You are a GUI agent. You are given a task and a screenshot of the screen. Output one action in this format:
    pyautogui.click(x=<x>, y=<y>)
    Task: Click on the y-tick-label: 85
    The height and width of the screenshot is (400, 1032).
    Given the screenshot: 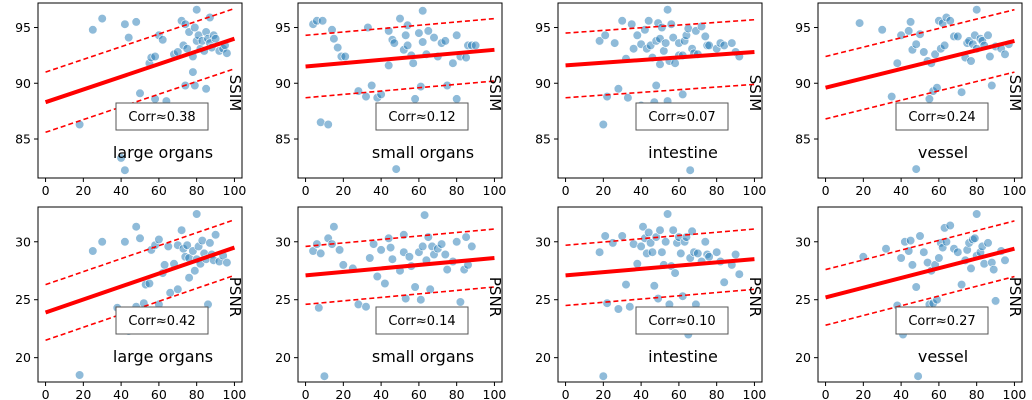 What is the action you would take?
    pyautogui.click(x=23, y=138)
    